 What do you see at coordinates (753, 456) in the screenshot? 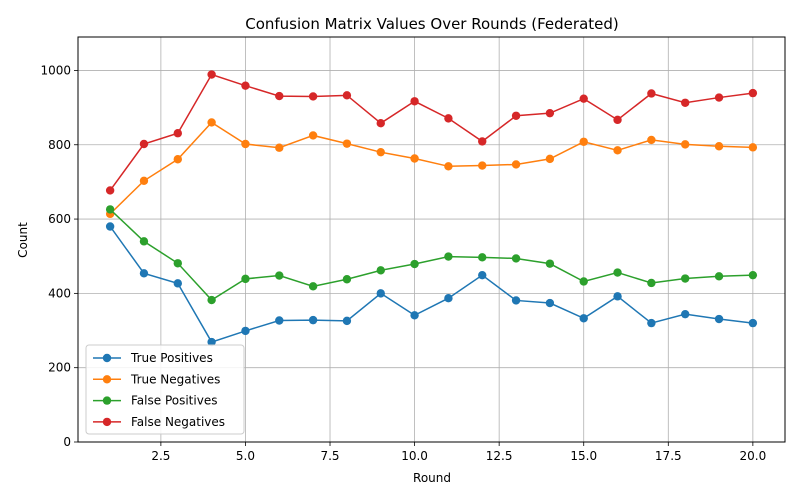
I see `x-tick-label: 20.0` at bounding box center [753, 456].